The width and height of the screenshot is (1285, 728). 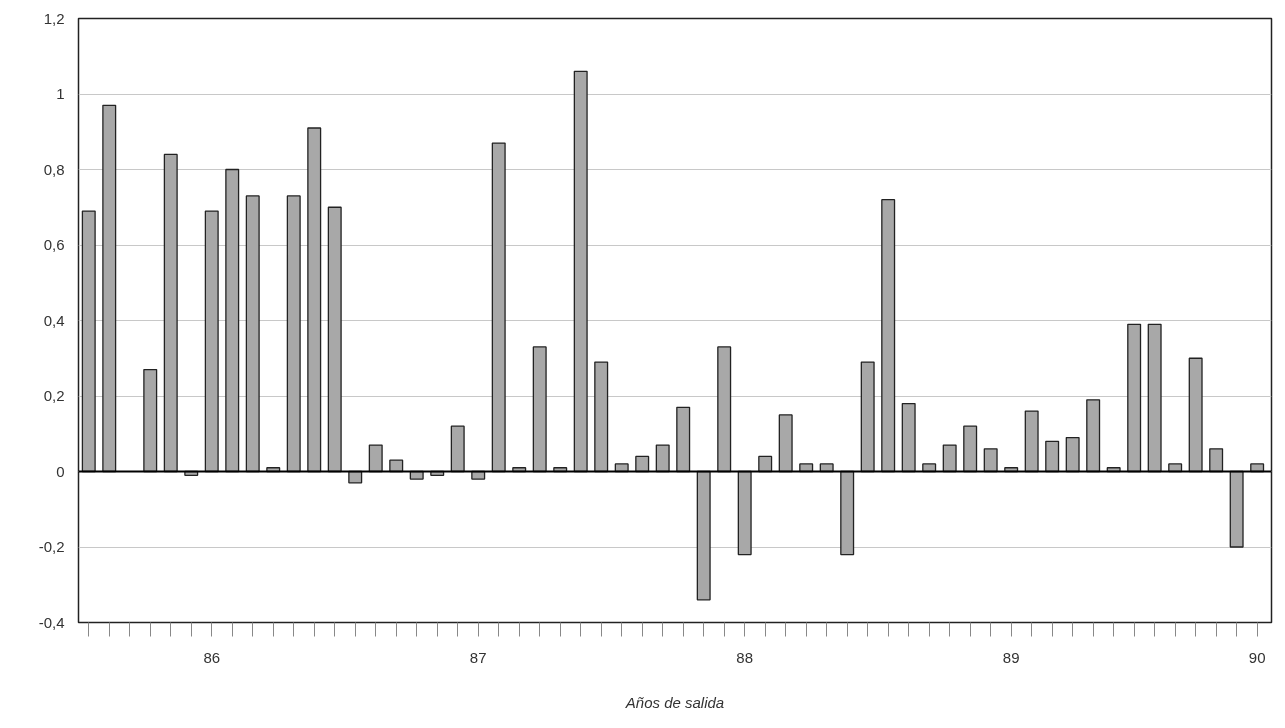 What do you see at coordinates (54, 169) in the screenshot?
I see `y-tick-label: 0,8` at bounding box center [54, 169].